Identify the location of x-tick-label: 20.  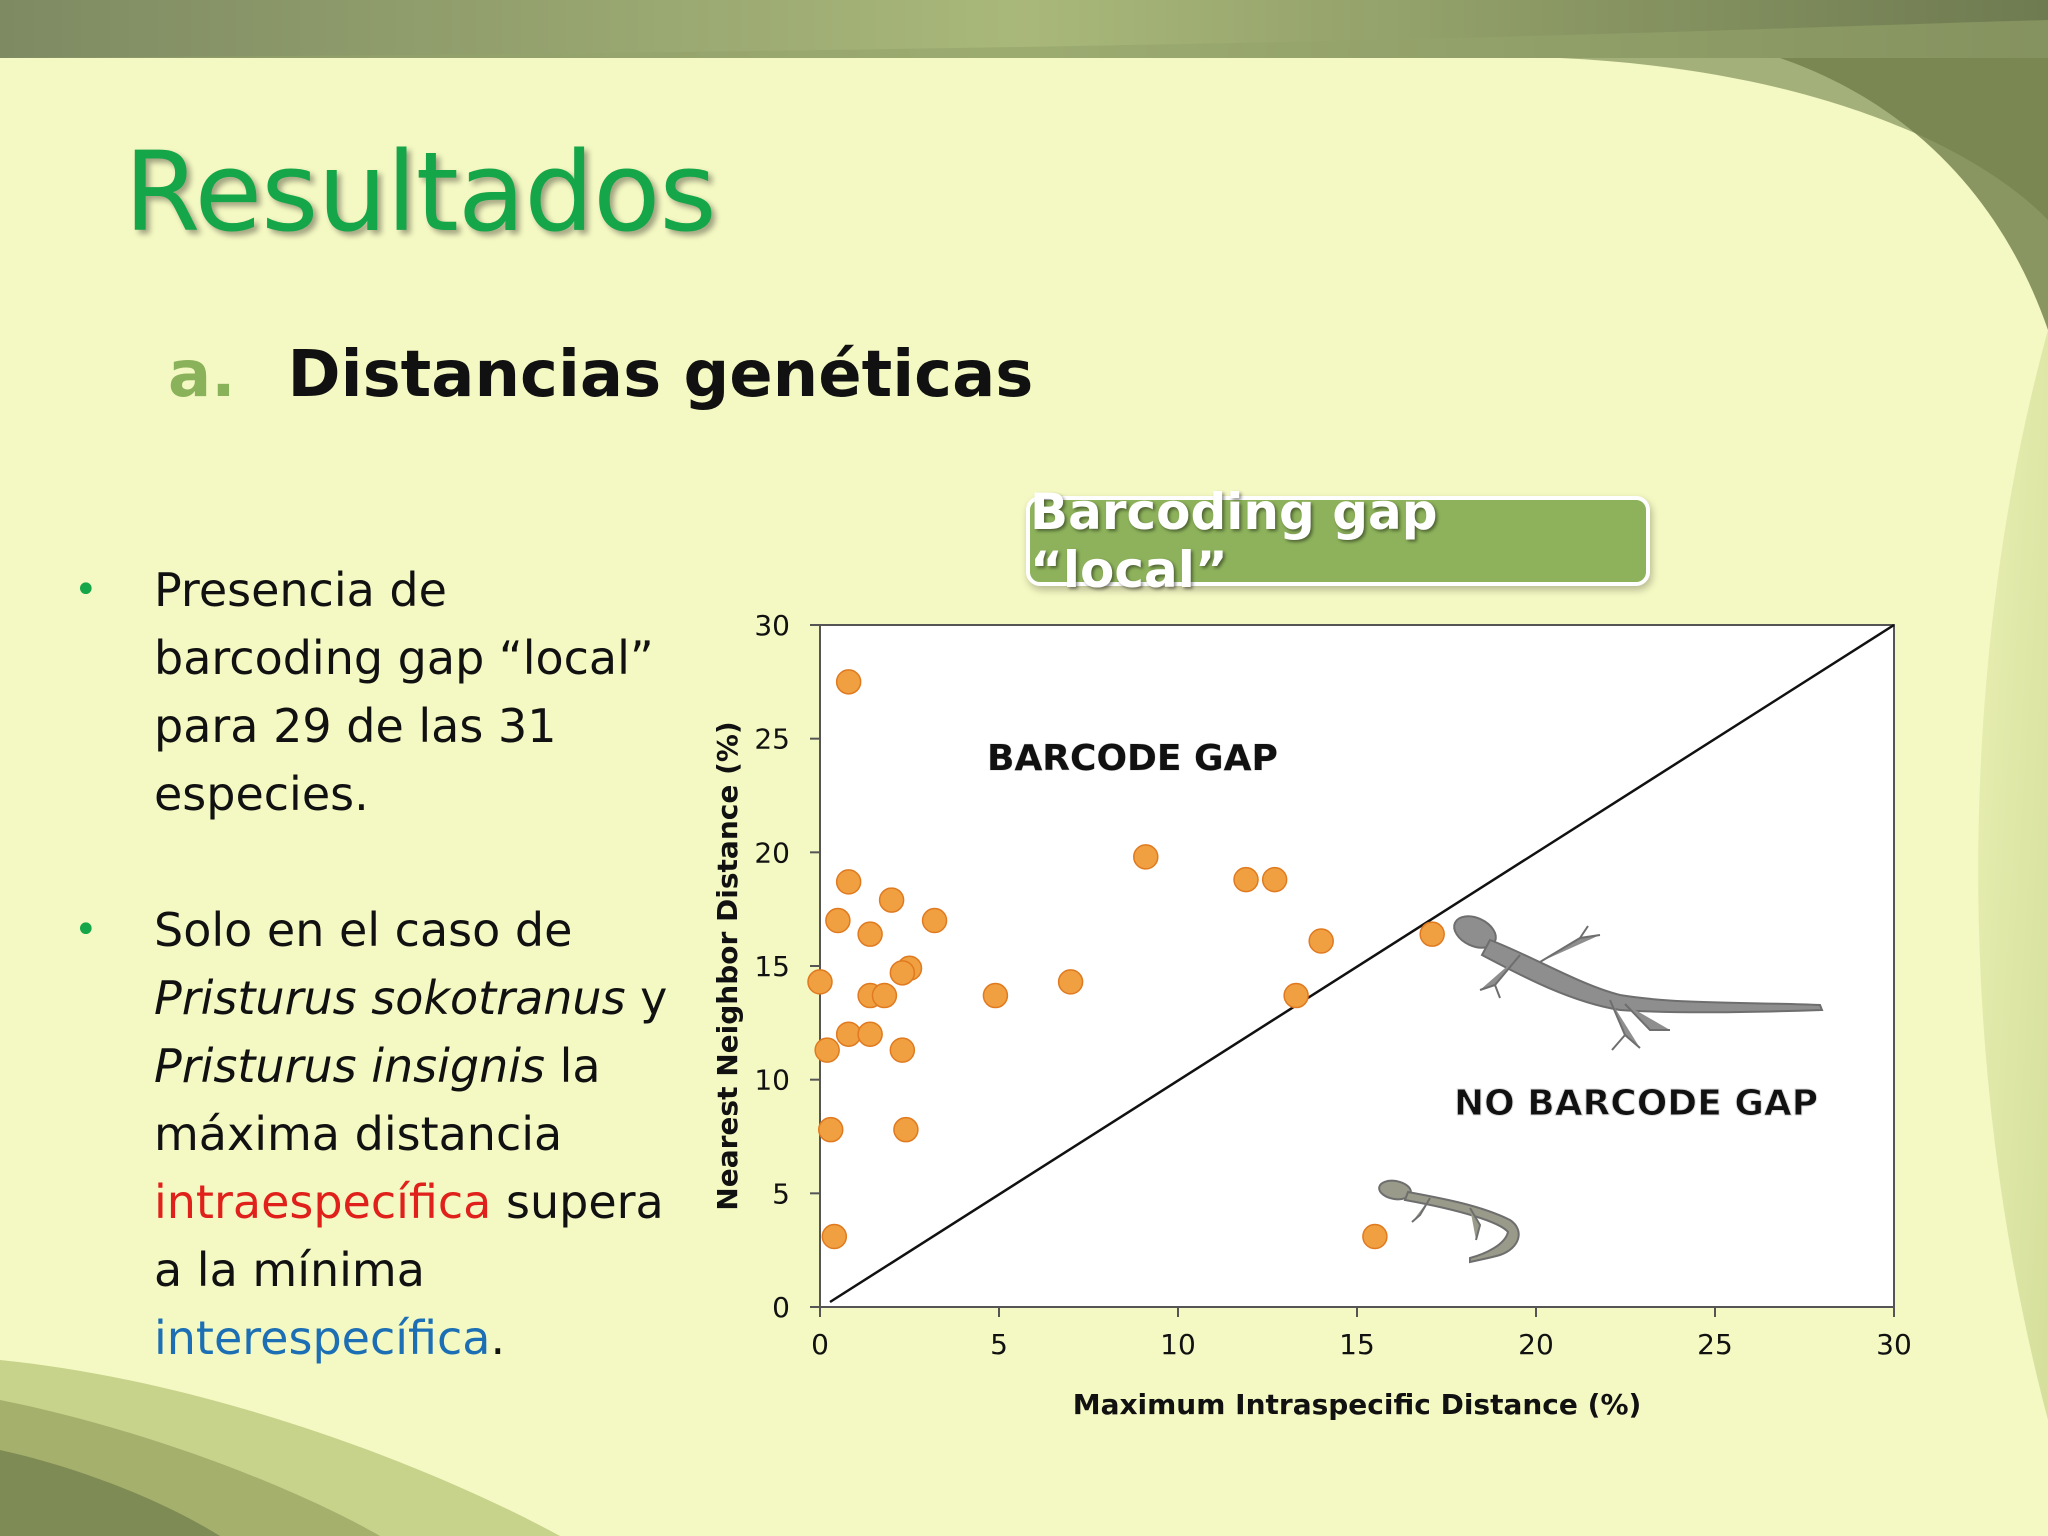
(1536, 1344).